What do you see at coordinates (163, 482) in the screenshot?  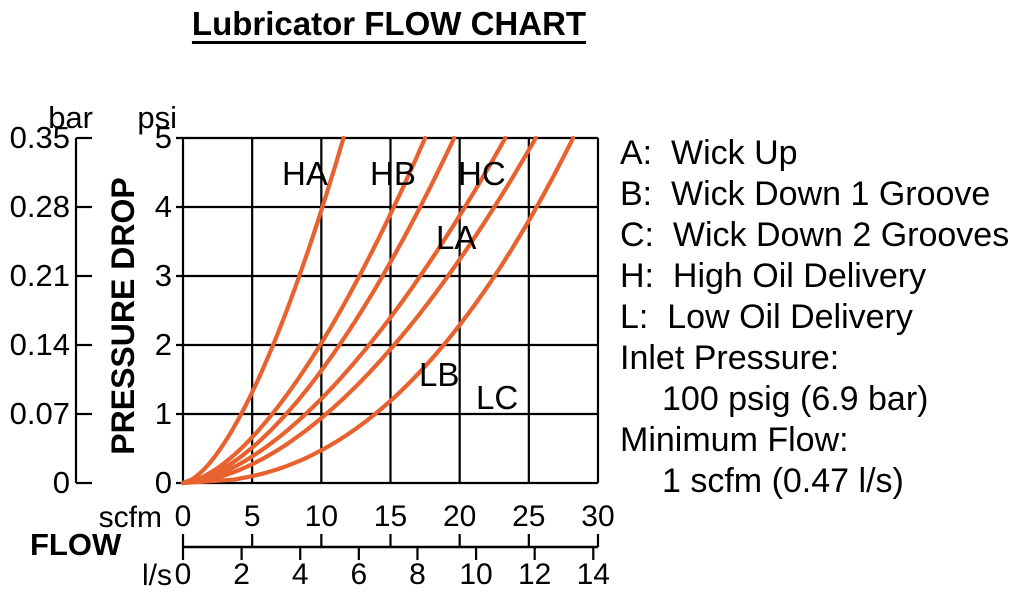 I see `psi-tick-label: 0` at bounding box center [163, 482].